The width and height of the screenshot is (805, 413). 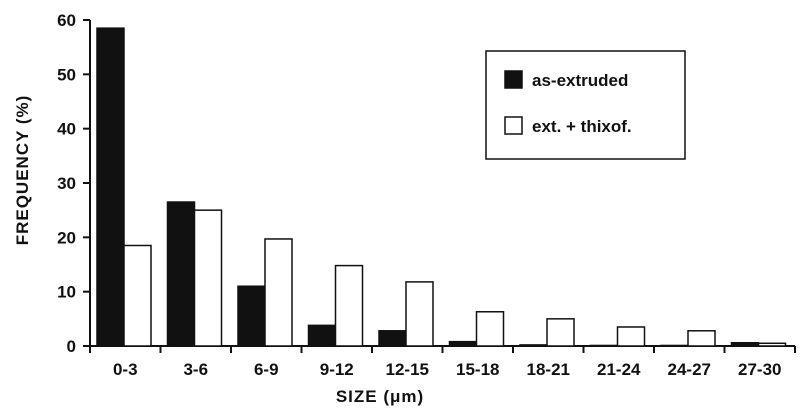 What do you see at coordinates (66, 292) in the screenshot?
I see `y-tick-label: 10` at bounding box center [66, 292].